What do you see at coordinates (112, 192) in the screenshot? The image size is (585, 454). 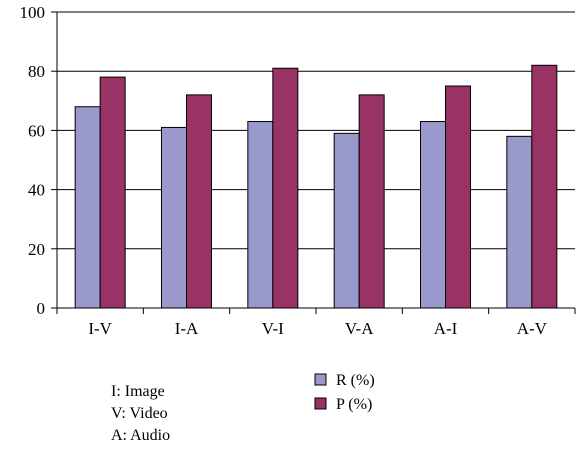 I see `bar-p-i-v` at bounding box center [112, 192].